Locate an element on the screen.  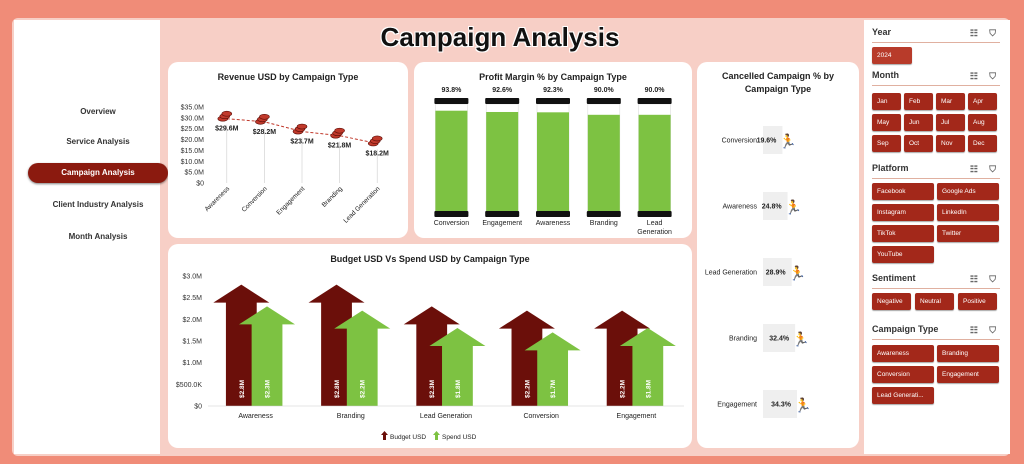
y-tick-label: Awareness is located at coordinates (739, 207).